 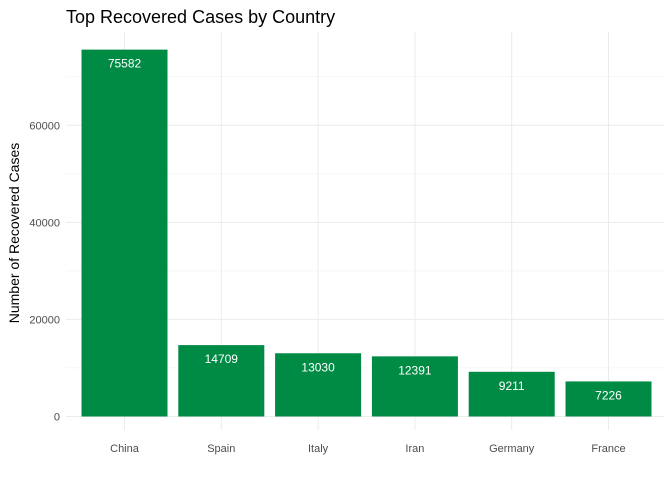 What do you see at coordinates (14, 233) in the screenshot?
I see `y-axis-label: Number of Recovered Cases` at bounding box center [14, 233].